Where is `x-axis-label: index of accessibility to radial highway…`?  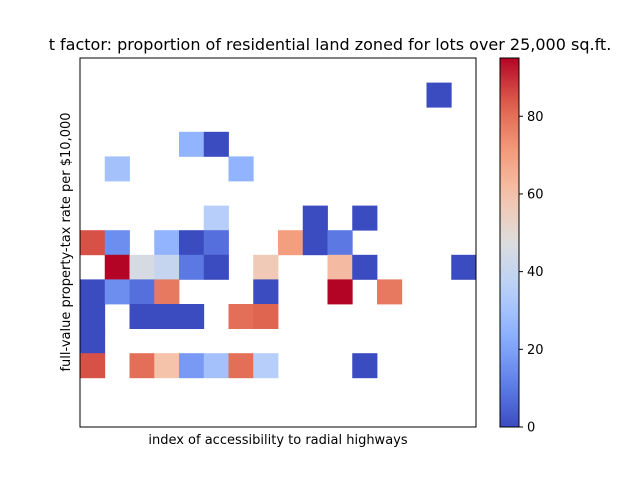
x-axis-label: index of accessibility to radial highway… is located at coordinates (277, 440).